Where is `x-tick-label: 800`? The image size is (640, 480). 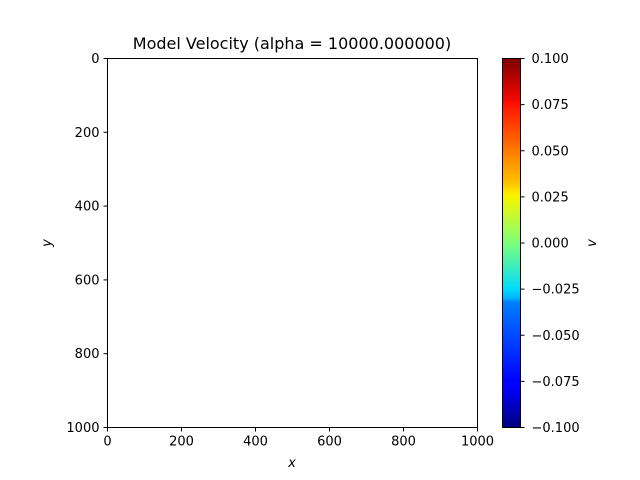
x-tick-label: 800 is located at coordinates (403, 442).